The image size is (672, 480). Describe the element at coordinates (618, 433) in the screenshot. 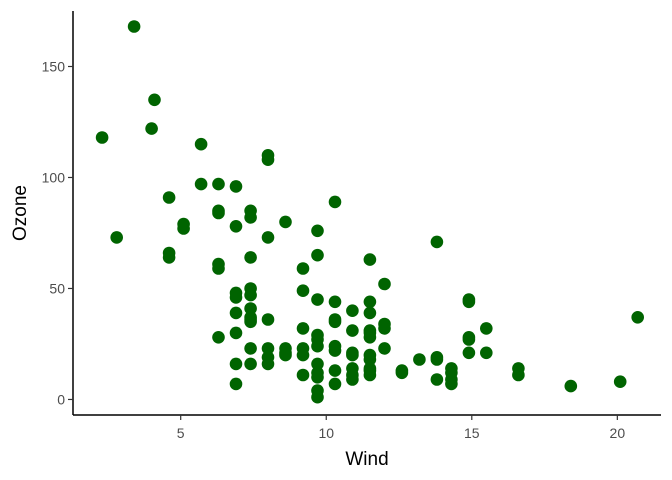

I see `x-tick-label-3: 20` at that location.